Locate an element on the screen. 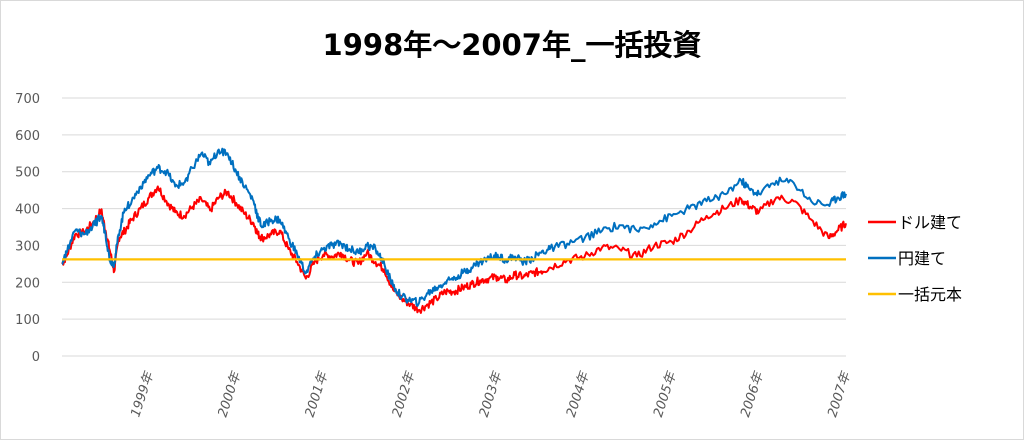  chart-title: 1998年～2007年_一括投資 is located at coordinates (512, 45).